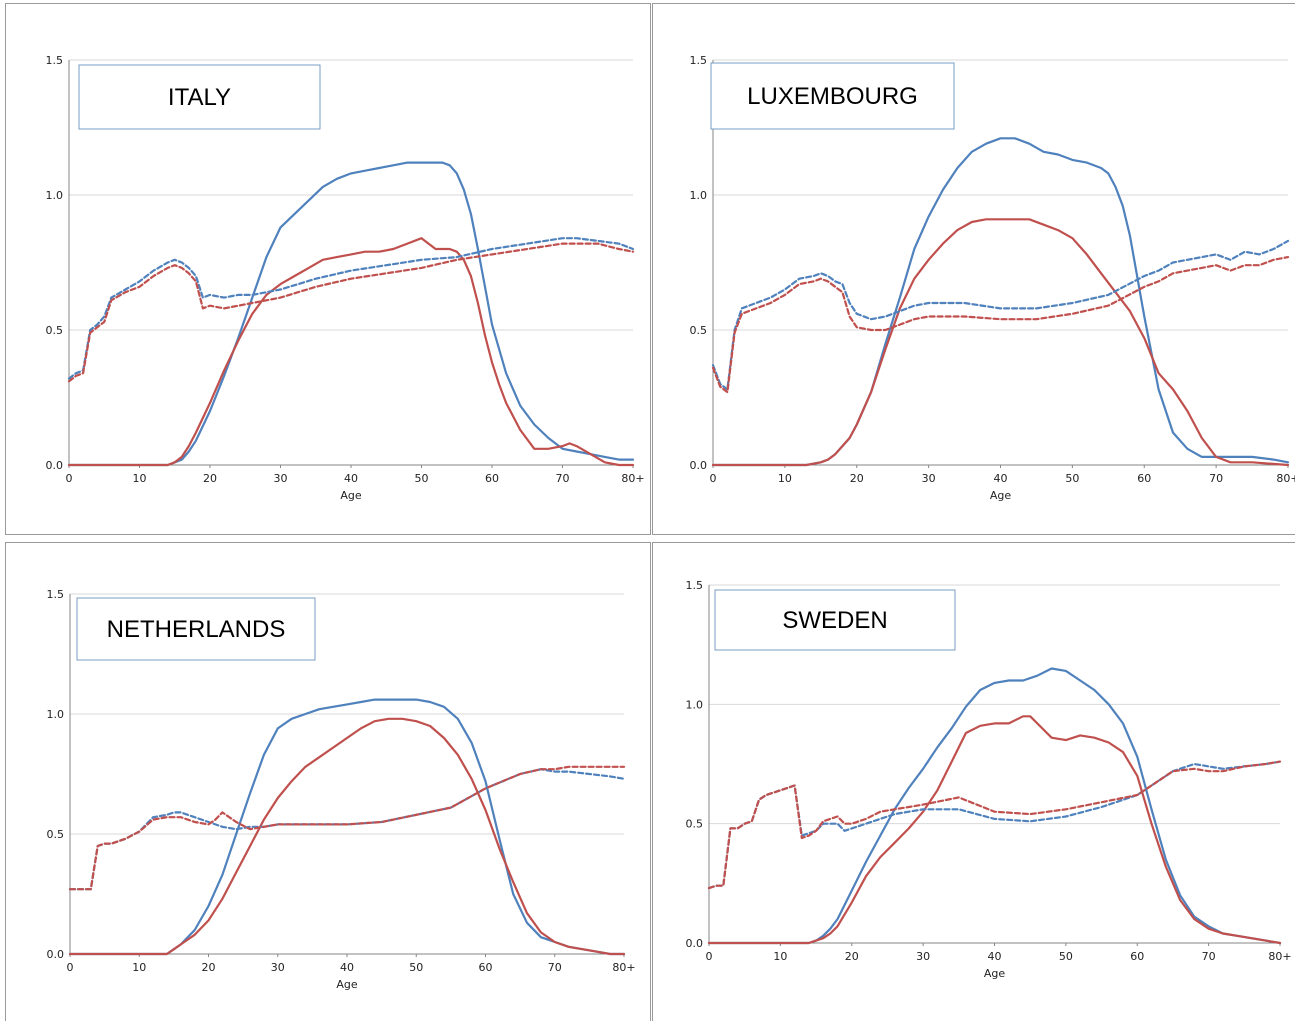 Image resolution: width=1295 pixels, height=1022 pixels. I want to click on chart-title-luxembourg: LUXEMBOURG, so click(832, 96).